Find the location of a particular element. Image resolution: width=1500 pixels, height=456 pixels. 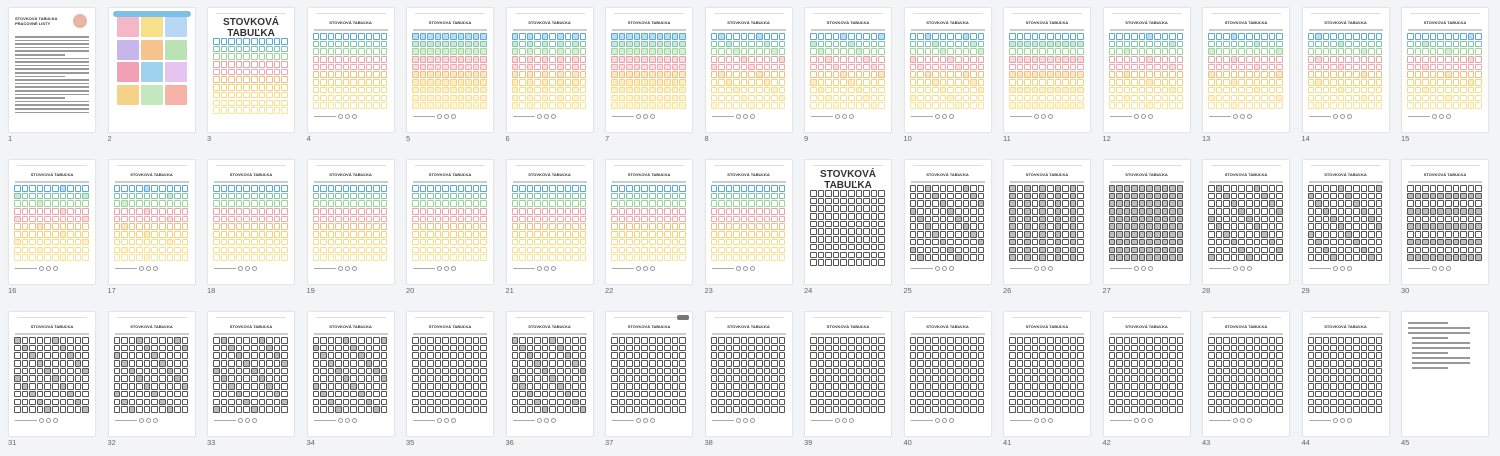

instruction-line is located at coordinates (1146, 30).